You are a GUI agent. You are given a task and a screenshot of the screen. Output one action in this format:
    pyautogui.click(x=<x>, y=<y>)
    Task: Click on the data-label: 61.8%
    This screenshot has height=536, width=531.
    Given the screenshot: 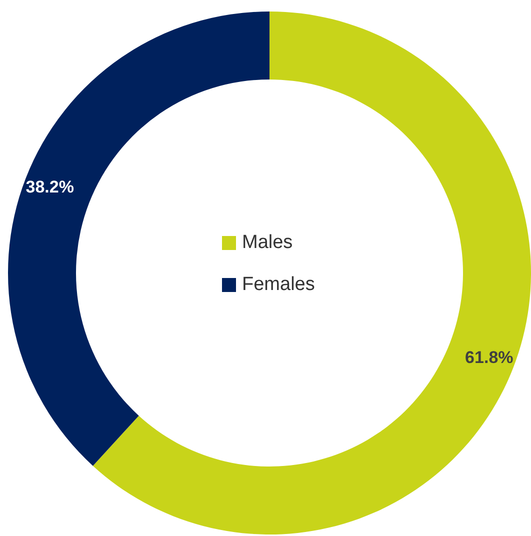 What is the action you would take?
    pyautogui.click(x=489, y=358)
    